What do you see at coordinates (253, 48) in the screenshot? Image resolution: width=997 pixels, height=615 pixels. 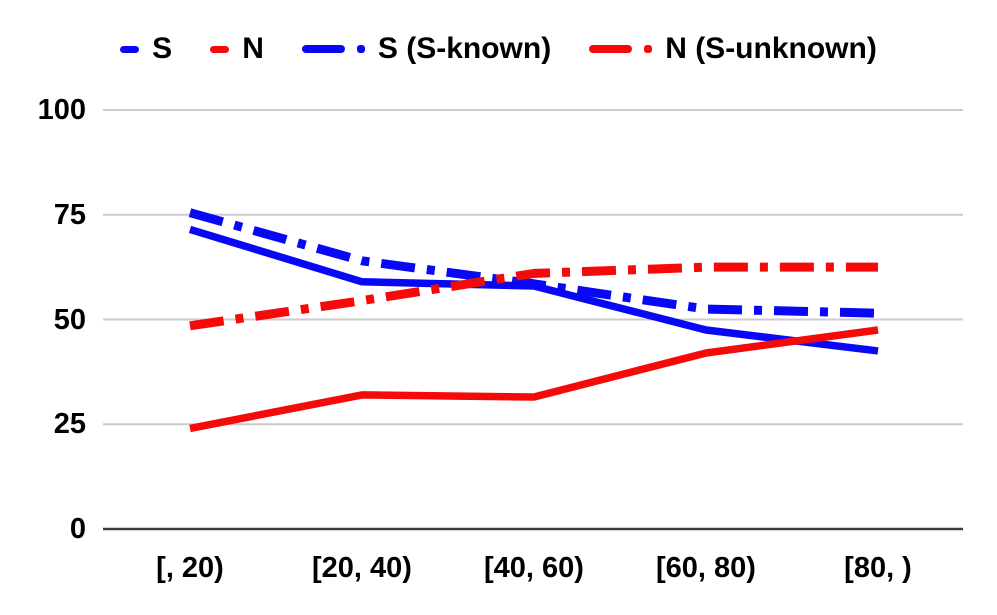 I see `legend-label-n: N` at bounding box center [253, 48].